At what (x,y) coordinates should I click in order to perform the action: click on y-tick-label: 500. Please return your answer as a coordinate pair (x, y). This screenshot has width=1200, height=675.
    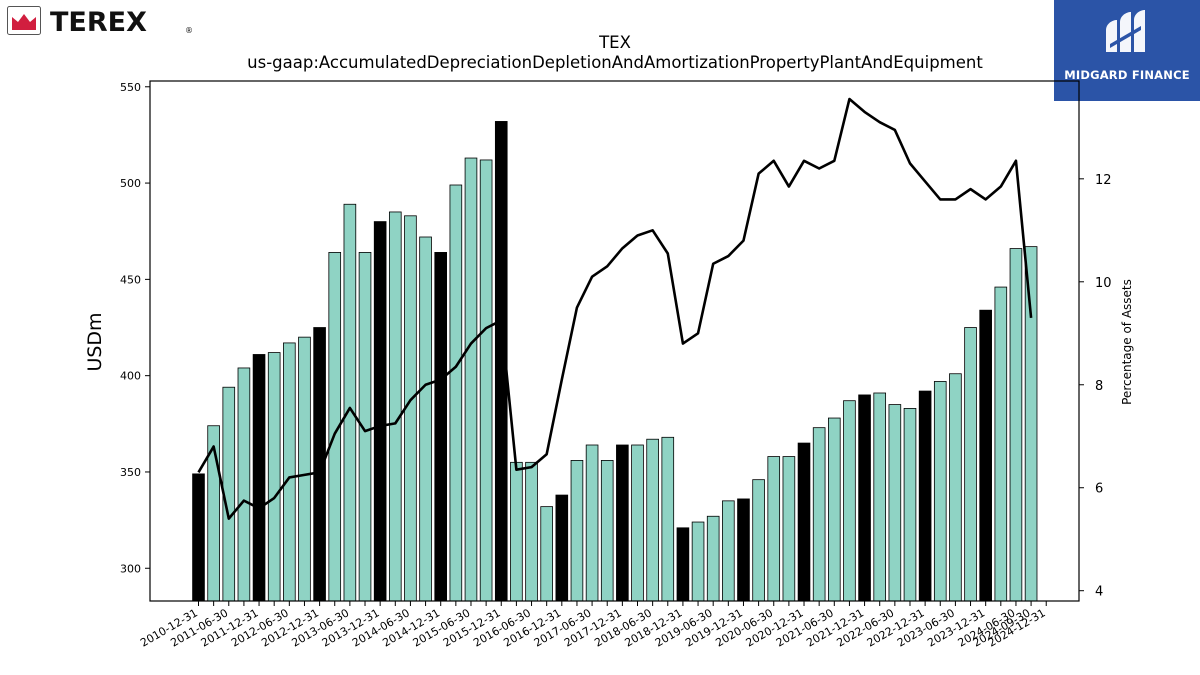
    Looking at the image, I should click on (130, 183).